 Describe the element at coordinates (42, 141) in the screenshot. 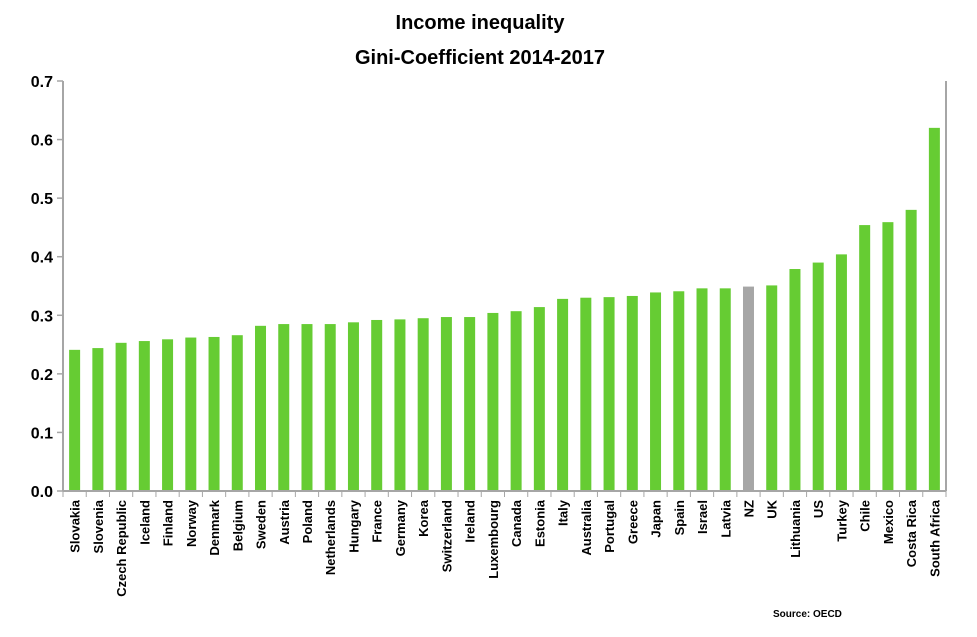

I see `y-tick-label: 0.6` at that location.